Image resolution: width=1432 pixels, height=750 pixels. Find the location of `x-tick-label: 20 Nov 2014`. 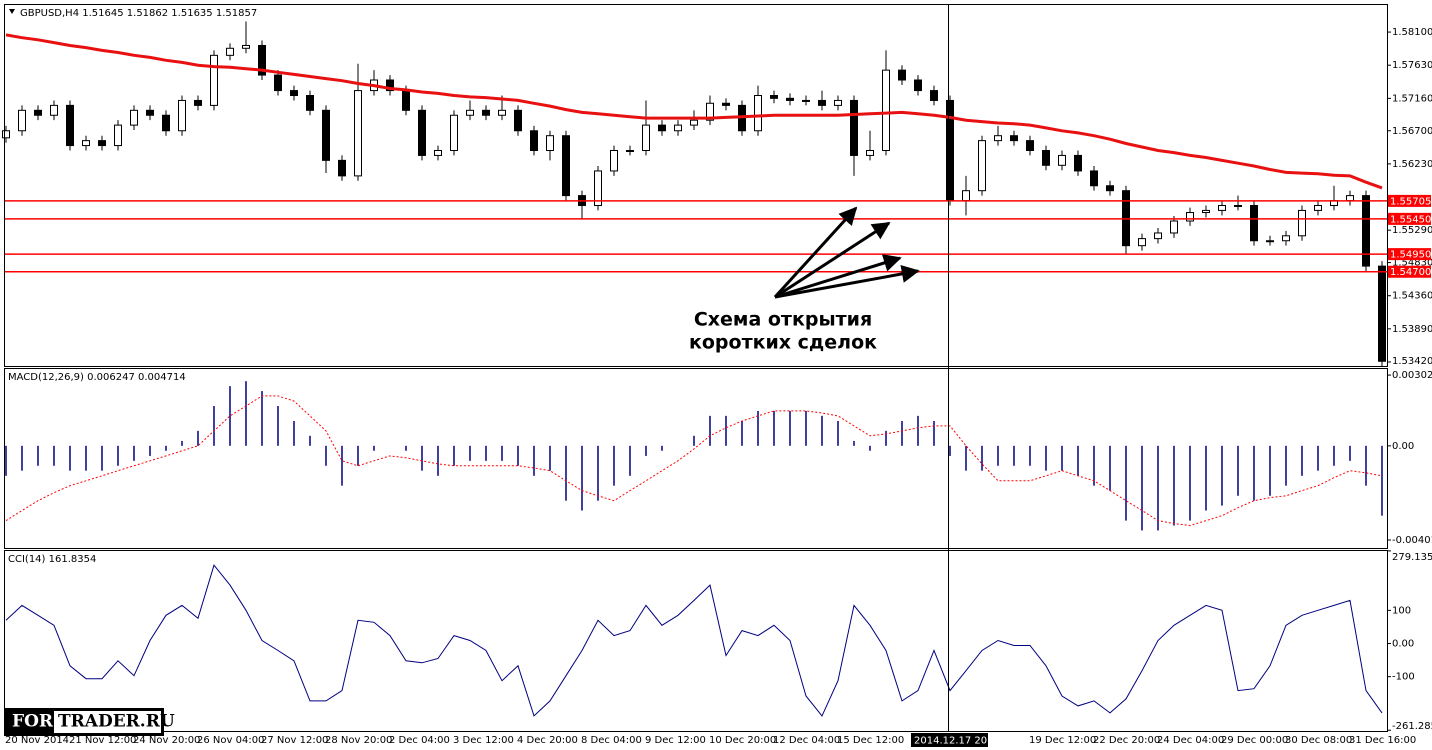

x-tick-label: 20 Nov 2014 is located at coordinates (37, 740).